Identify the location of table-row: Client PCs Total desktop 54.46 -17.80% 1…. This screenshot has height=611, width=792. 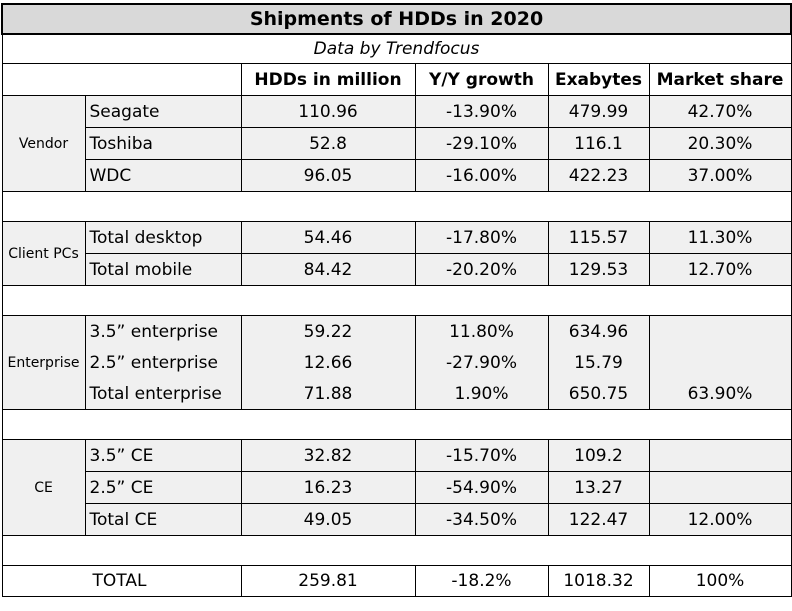
(396, 253).